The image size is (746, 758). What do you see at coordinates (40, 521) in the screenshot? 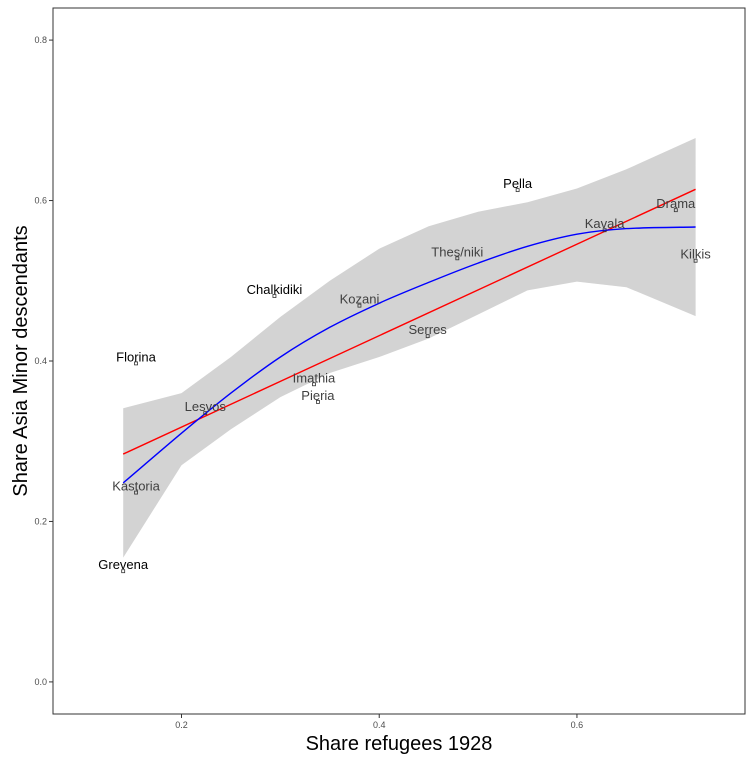
I see `y-tick-label: 0.2` at bounding box center [40, 521].